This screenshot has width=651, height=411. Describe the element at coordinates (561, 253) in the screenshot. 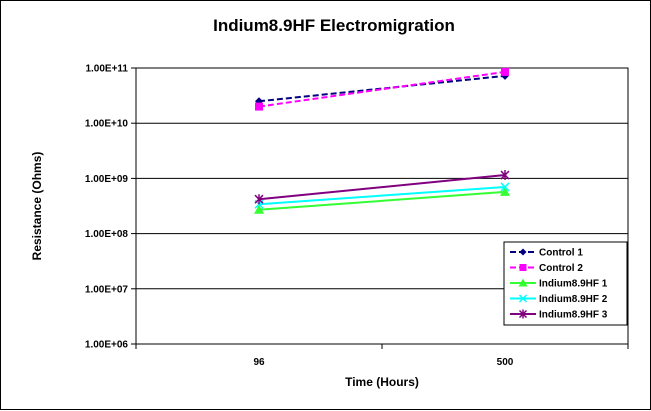

I see `legend-label: Control 1` at that location.